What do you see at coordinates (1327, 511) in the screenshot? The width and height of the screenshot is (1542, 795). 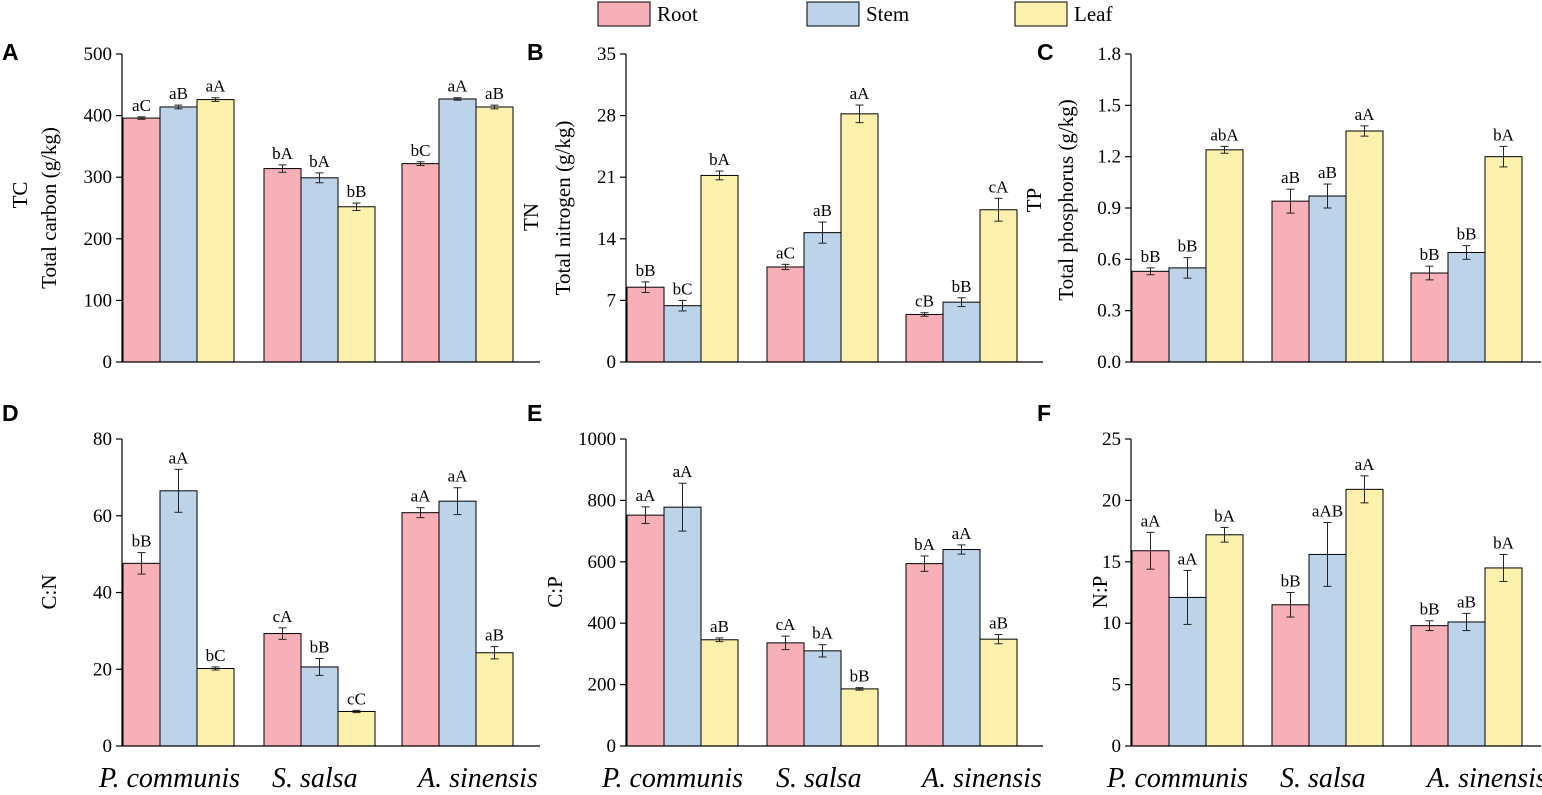 I see `significance-label: aAB` at bounding box center [1327, 511].